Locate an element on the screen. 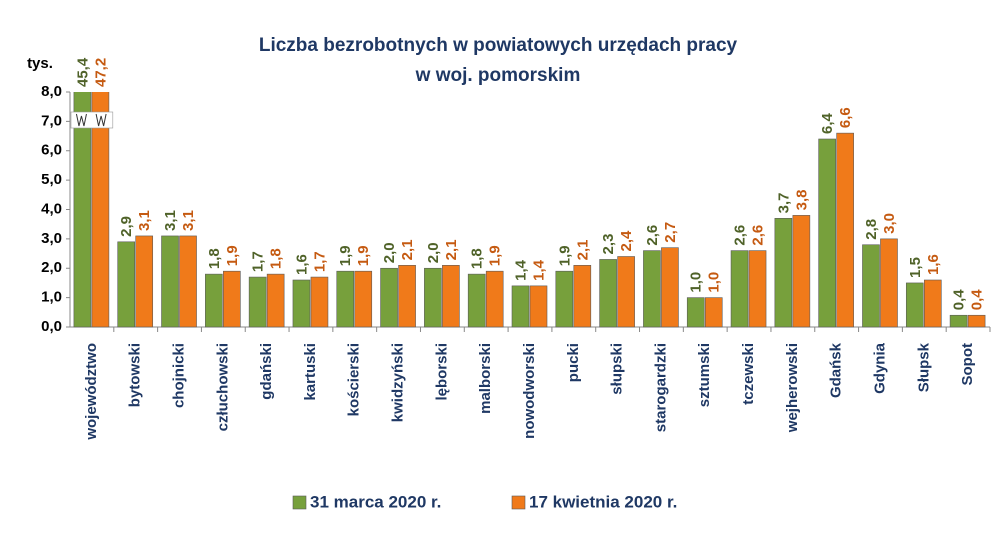  legend-label: 17 kwietnia 2020 r. is located at coordinates (603, 501).